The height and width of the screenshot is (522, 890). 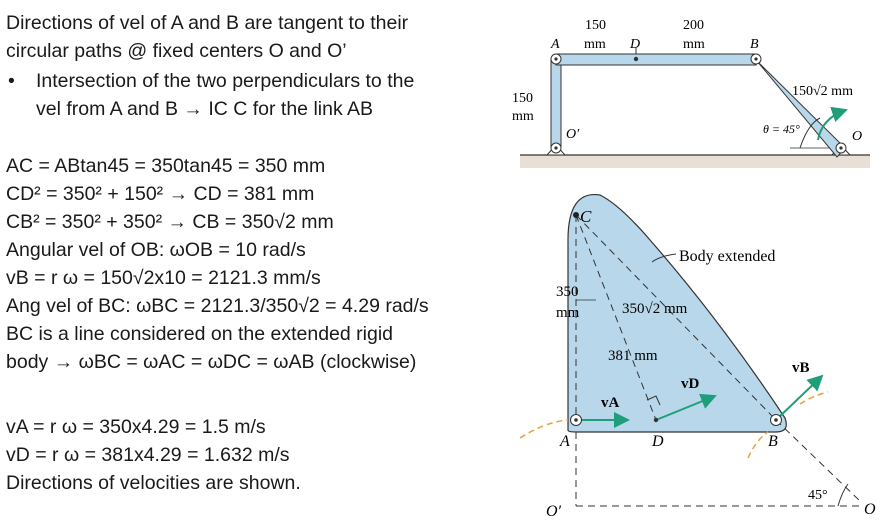 What do you see at coordinates (616, 317) in the screenshot?
I see `dashed-cd` at bounding box center [616, 317].